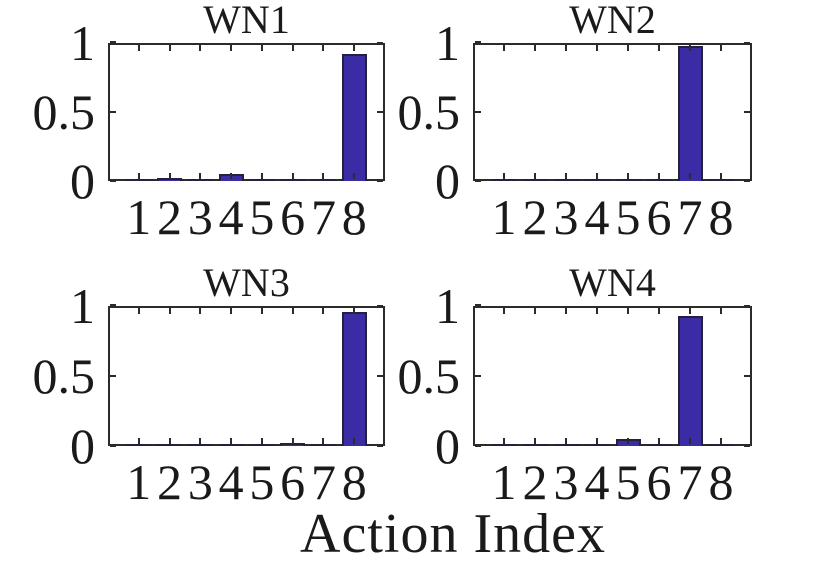  What do you see at coordinates (246, 376) in the screenshot?
I see `axis-box` at bounding box center [246, 376].